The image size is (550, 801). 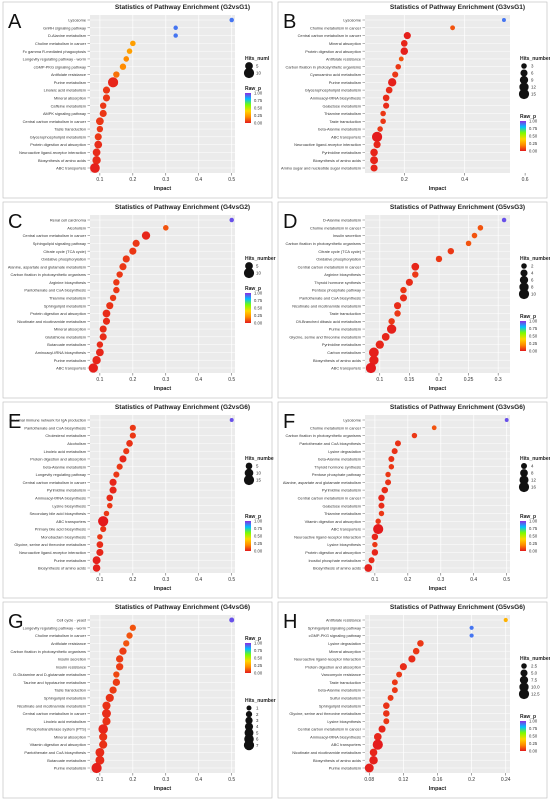 What do you see at coordinates (341, 490) in the screenshot?
I see `y-tick-label: Pyrimidine metabolism` at bounding box center [341, 490].